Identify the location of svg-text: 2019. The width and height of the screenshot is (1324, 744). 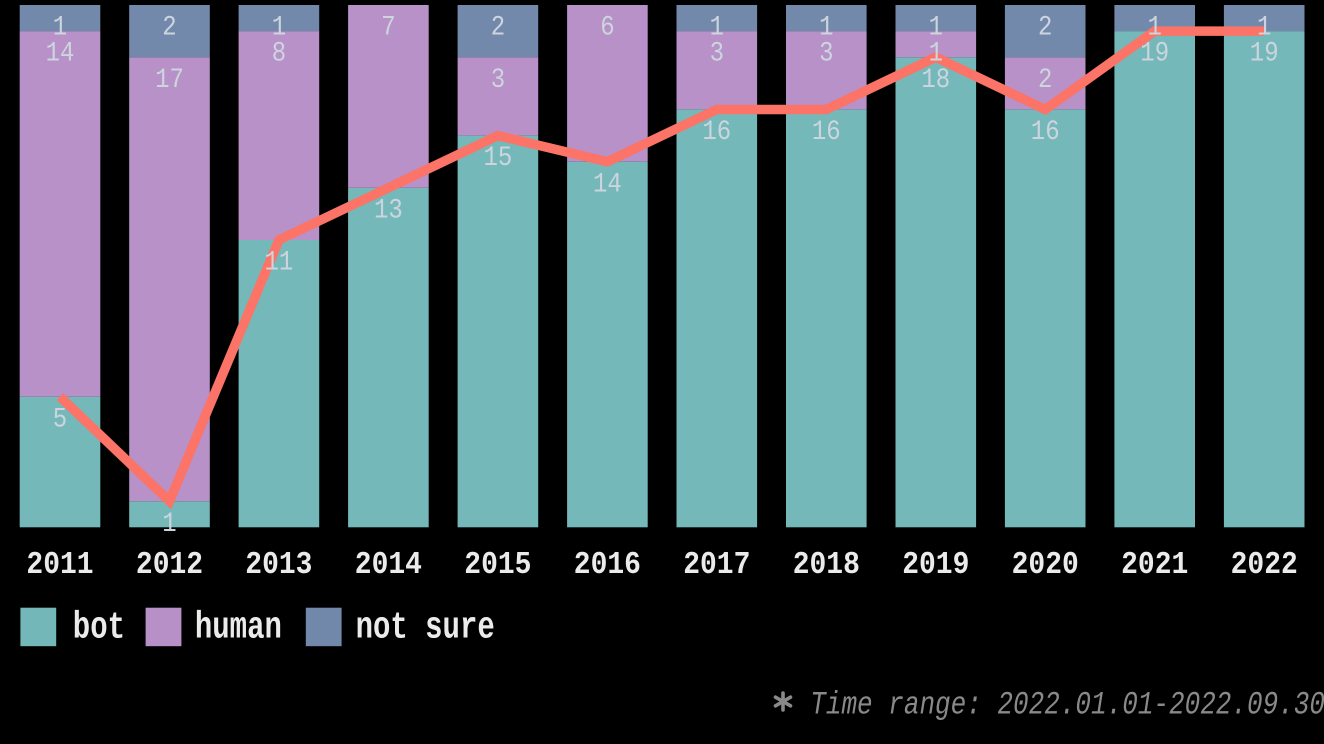
(935, 565).